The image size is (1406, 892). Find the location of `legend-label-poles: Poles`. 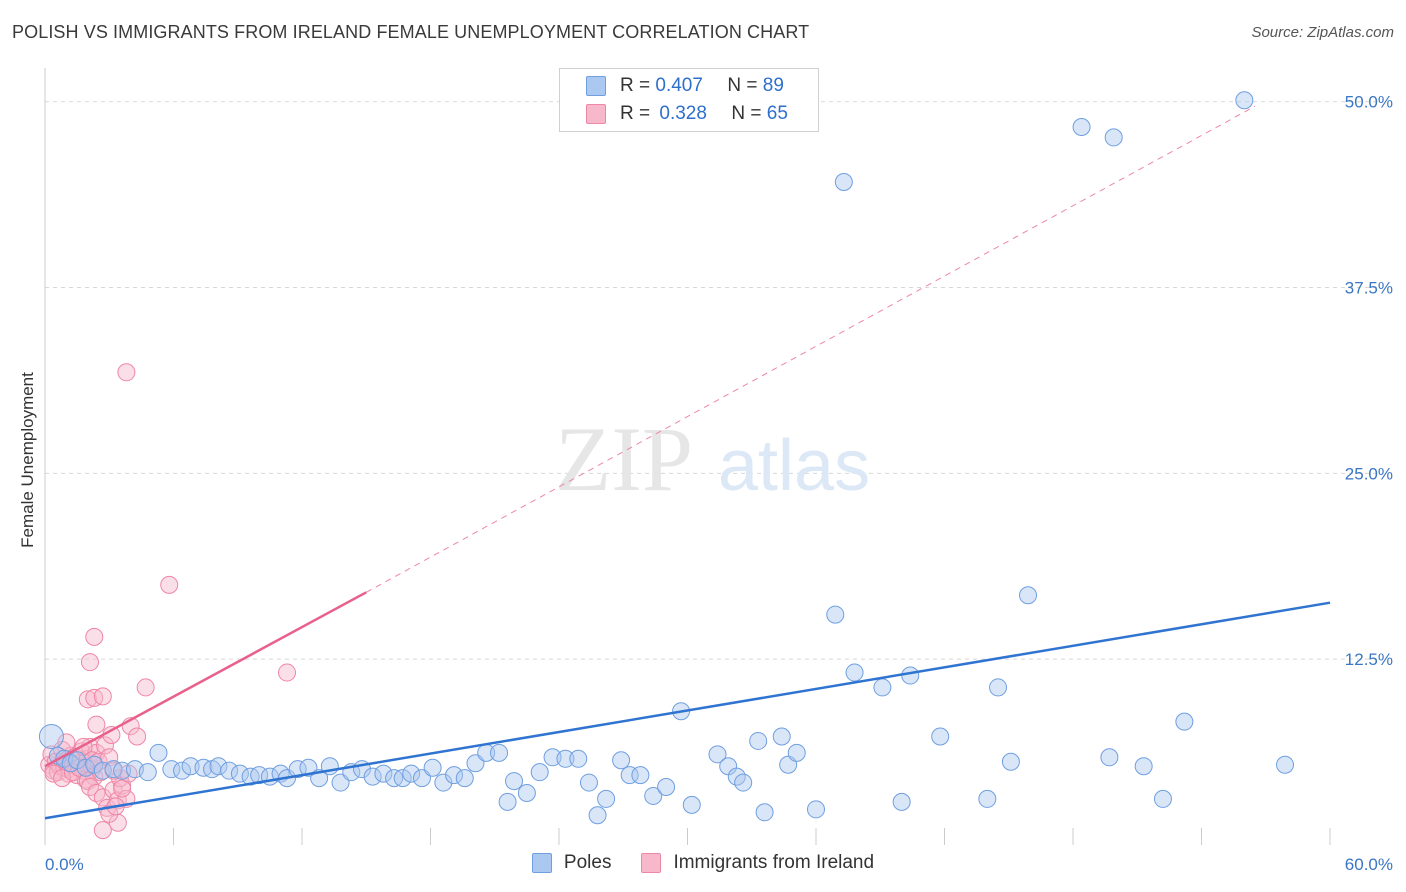

legend-label-poles: Poles is located at coordinates (587, 862).